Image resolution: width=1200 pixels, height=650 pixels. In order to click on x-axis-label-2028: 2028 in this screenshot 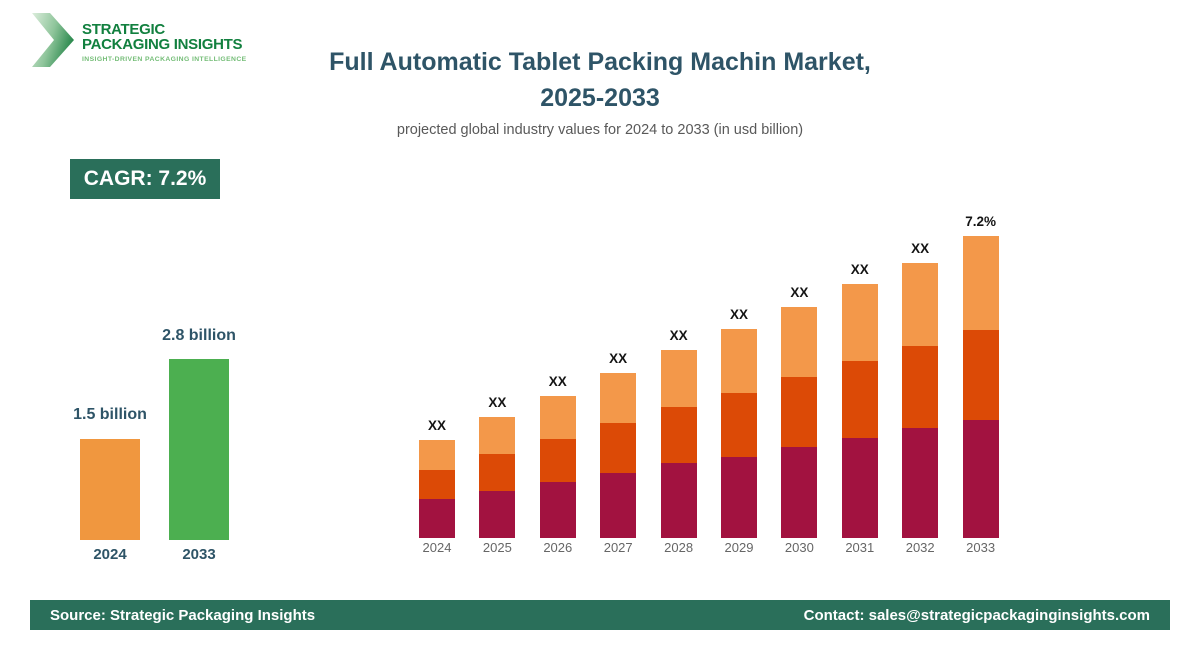, I will do `click(679, 547)`.